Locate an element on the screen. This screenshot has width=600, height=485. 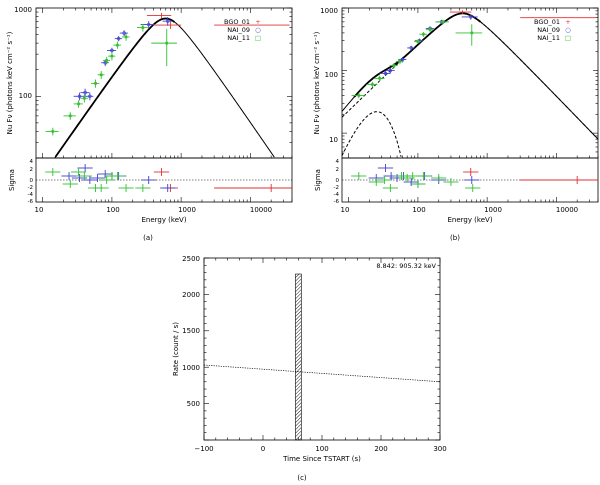
panel-a-model is located at coordinates (164, 88).